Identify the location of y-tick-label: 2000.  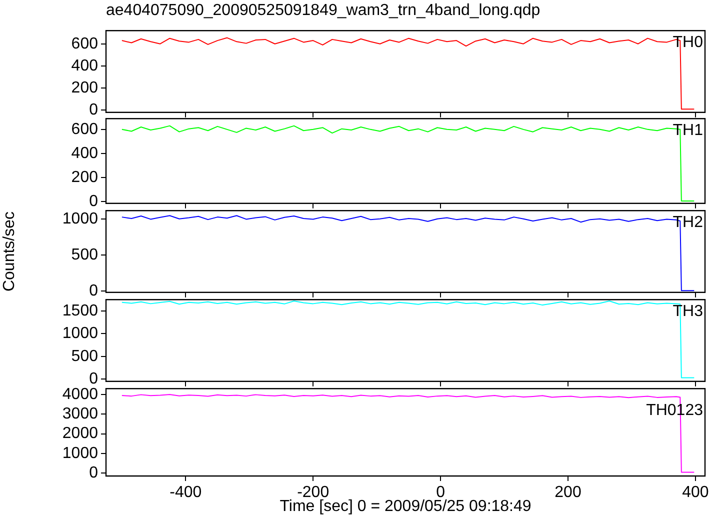
(80, 433).